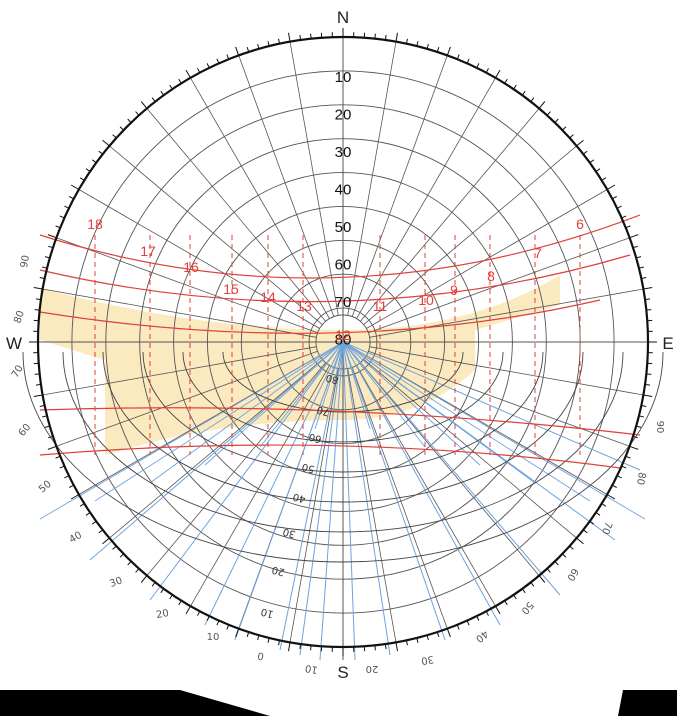 This screenshot has width=677, height=716. What do you see at coordinates (580, 224) in the screenshot?
I see `hour-label: 6` at bounding box center [580, 224].